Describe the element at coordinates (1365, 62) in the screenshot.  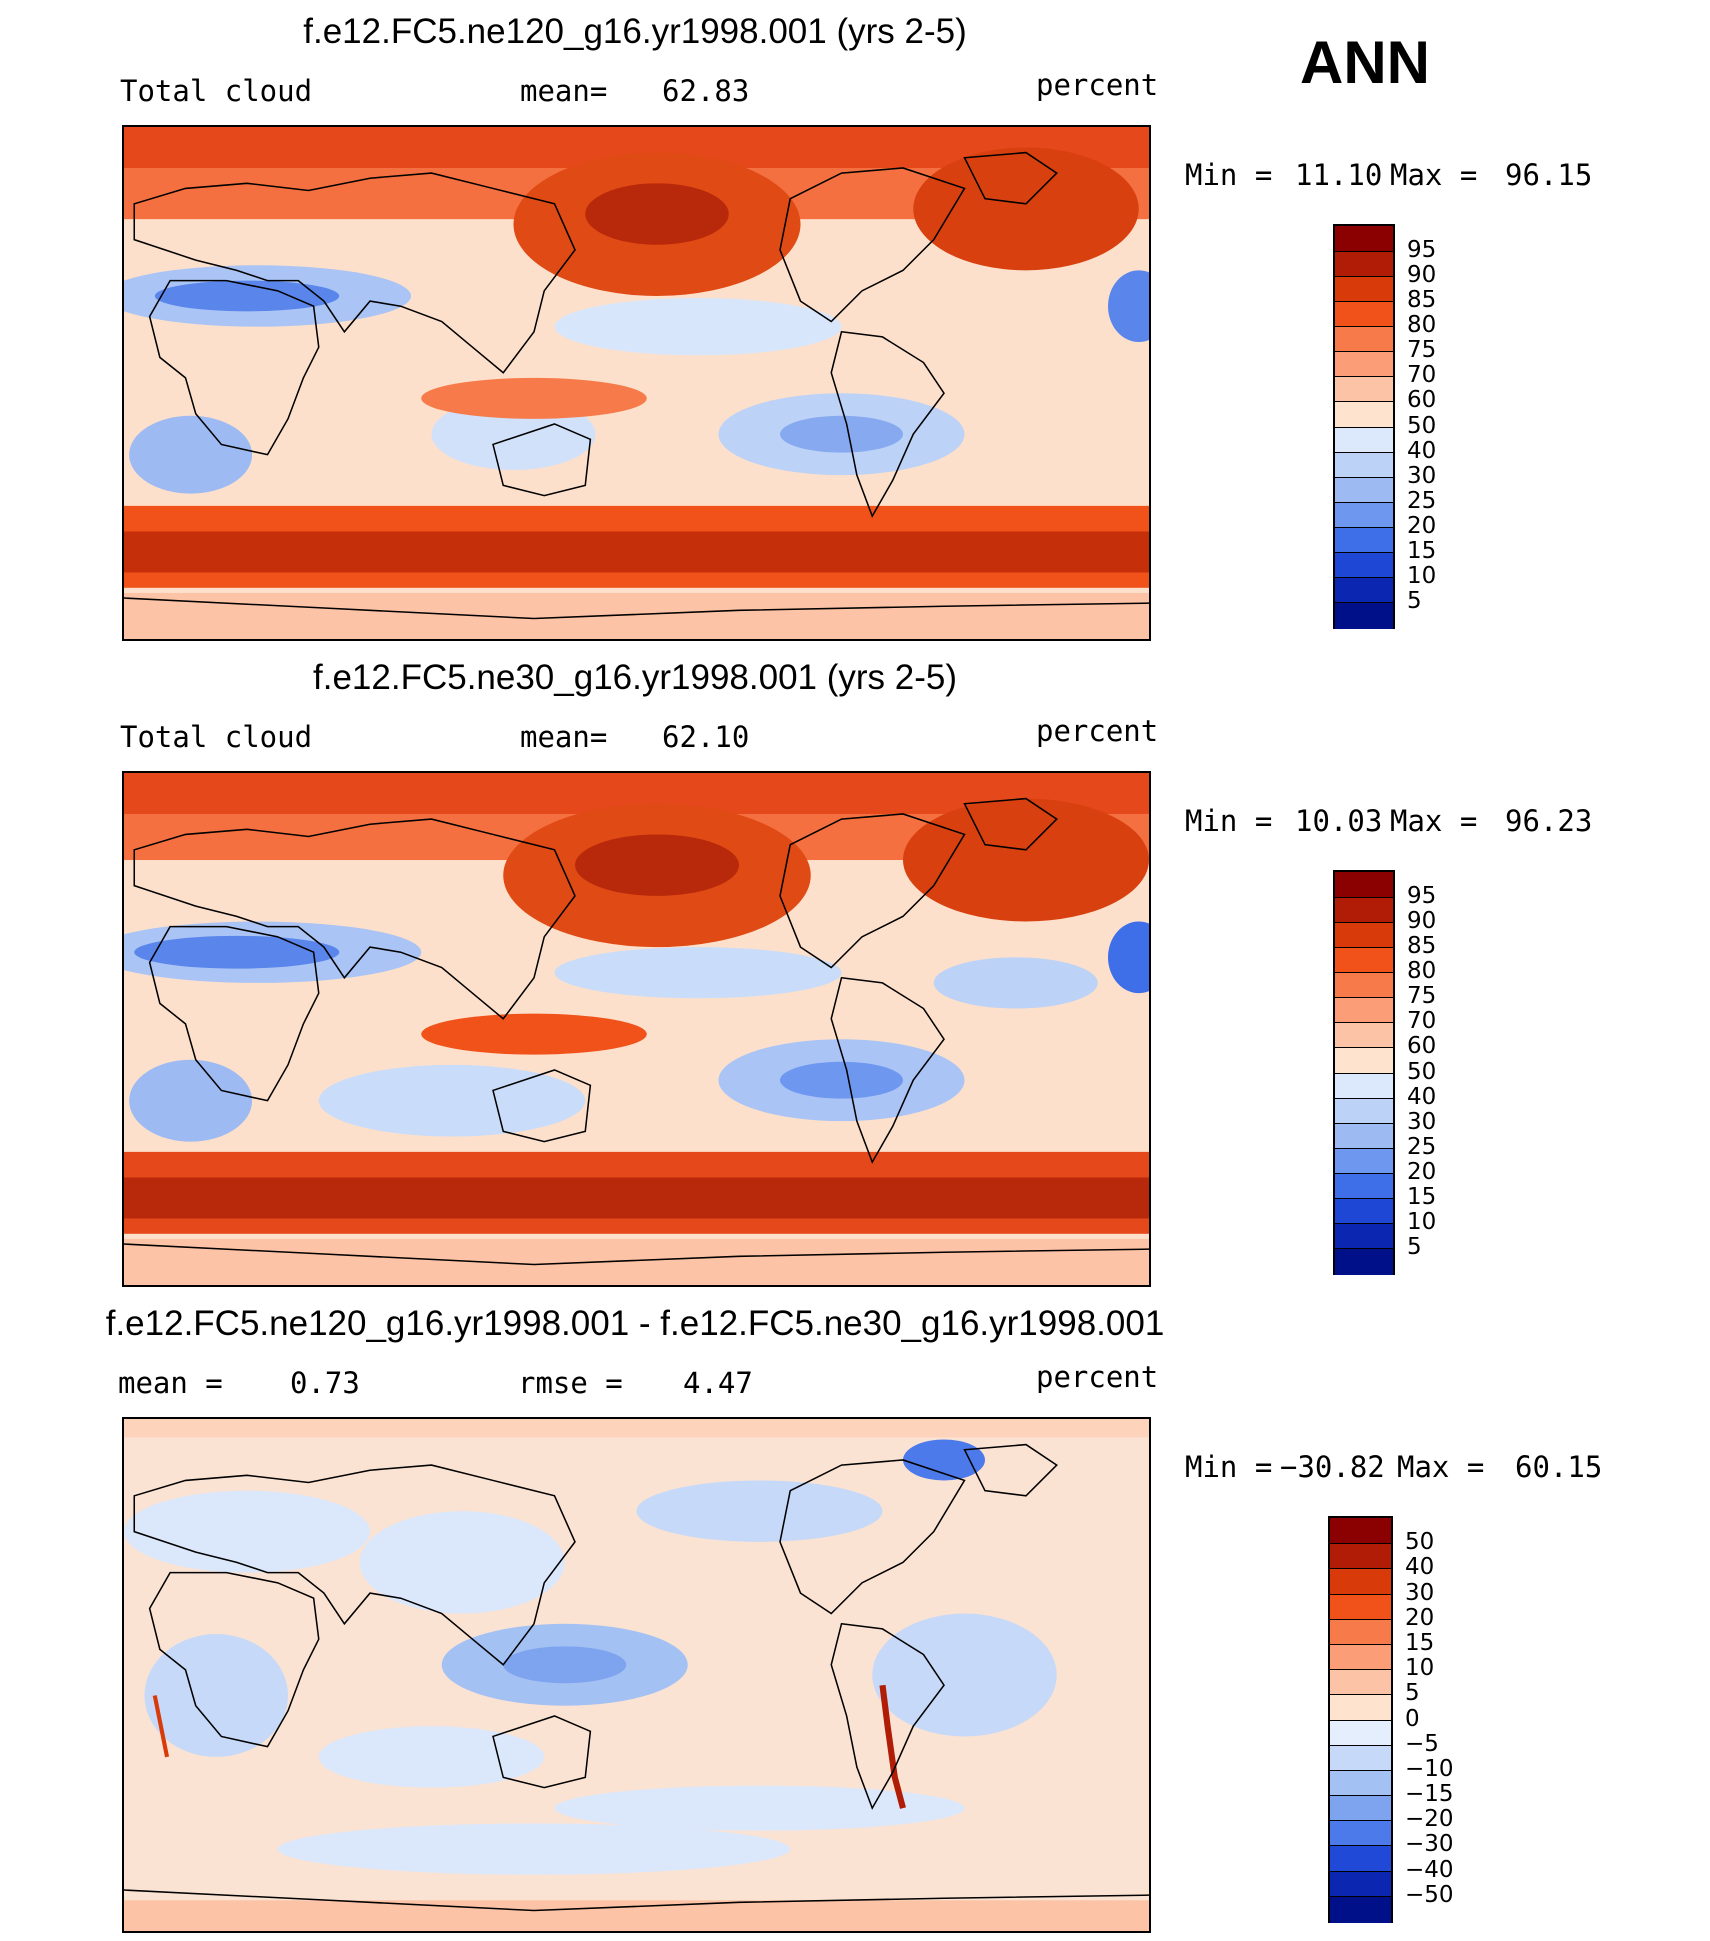
I see `season-label: ANN` at that location.